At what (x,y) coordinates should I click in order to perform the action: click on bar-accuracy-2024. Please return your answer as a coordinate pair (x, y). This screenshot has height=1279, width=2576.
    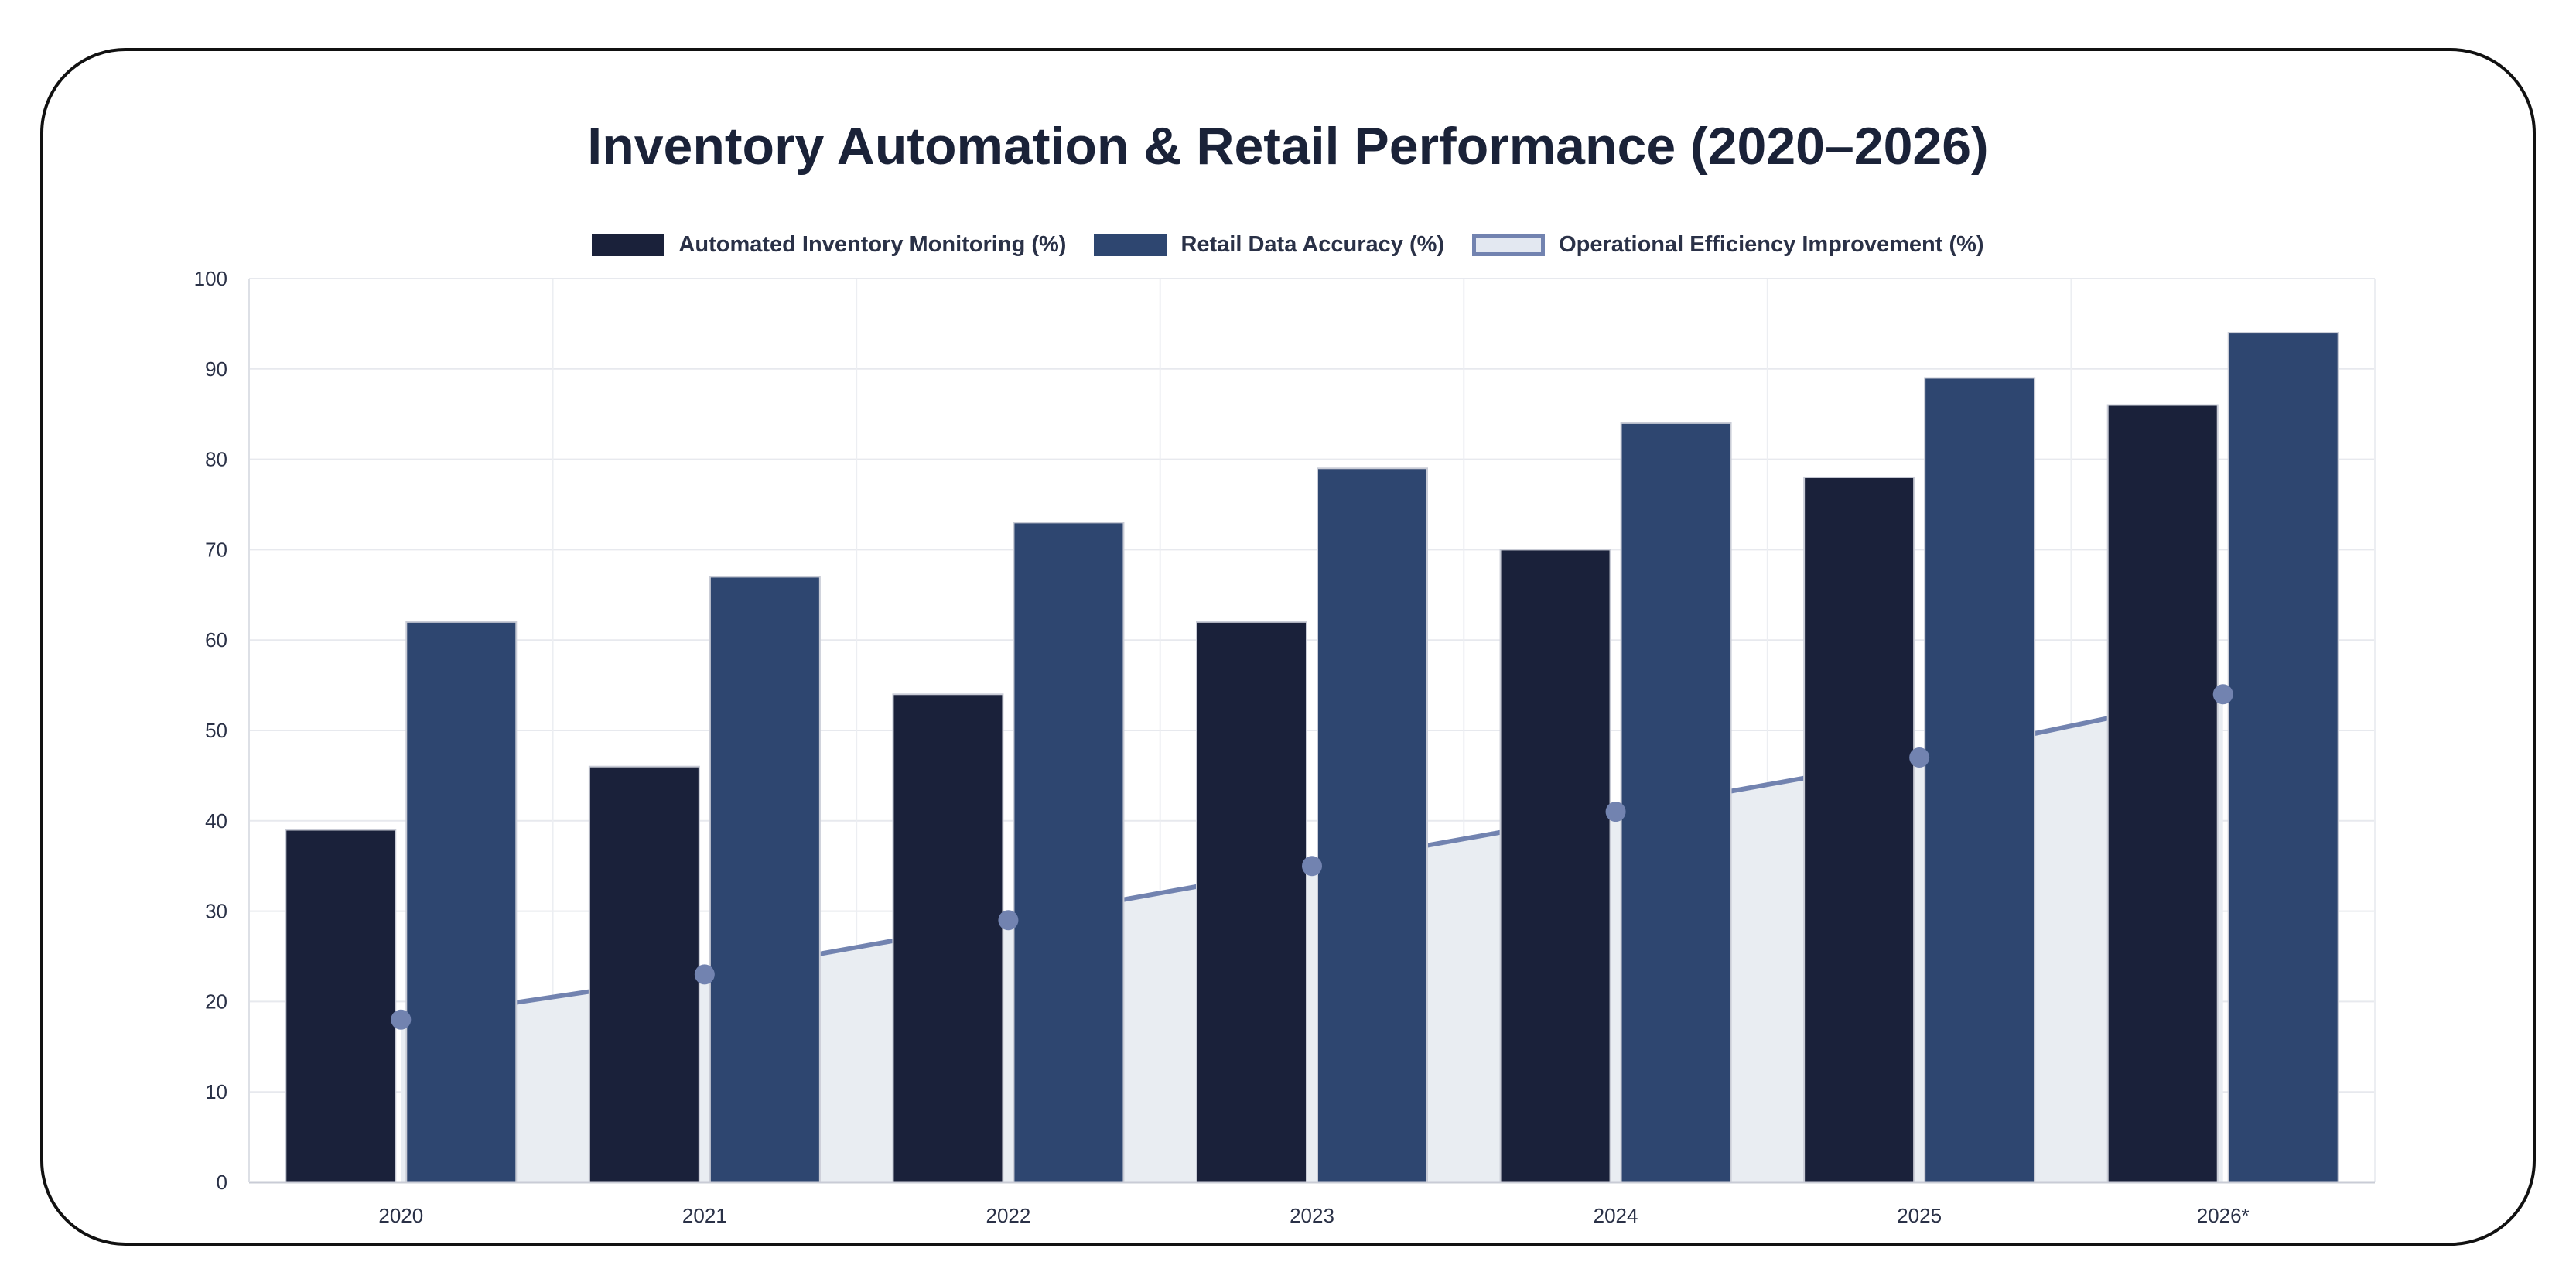
    Looking at the image, I should click on (1676, 802).